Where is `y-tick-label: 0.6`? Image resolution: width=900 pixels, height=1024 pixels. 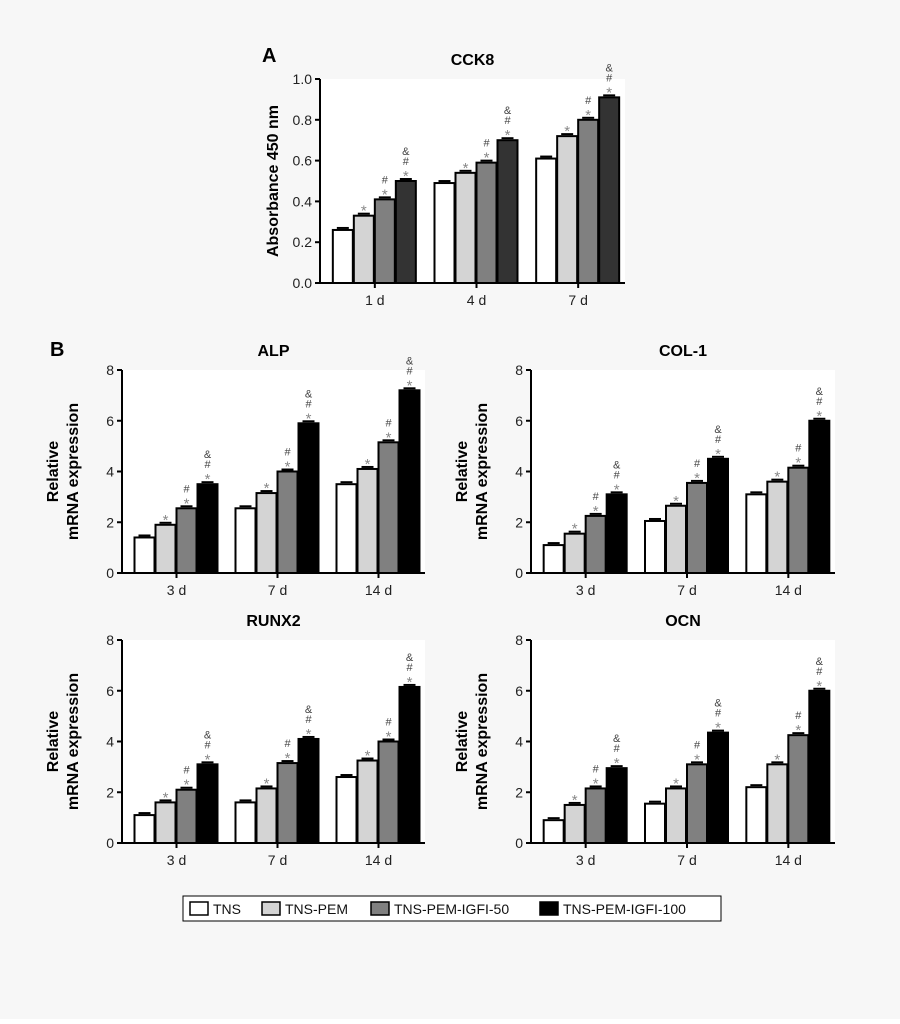 y-tick-label: 0.6 is located at coordinates (303, 161).